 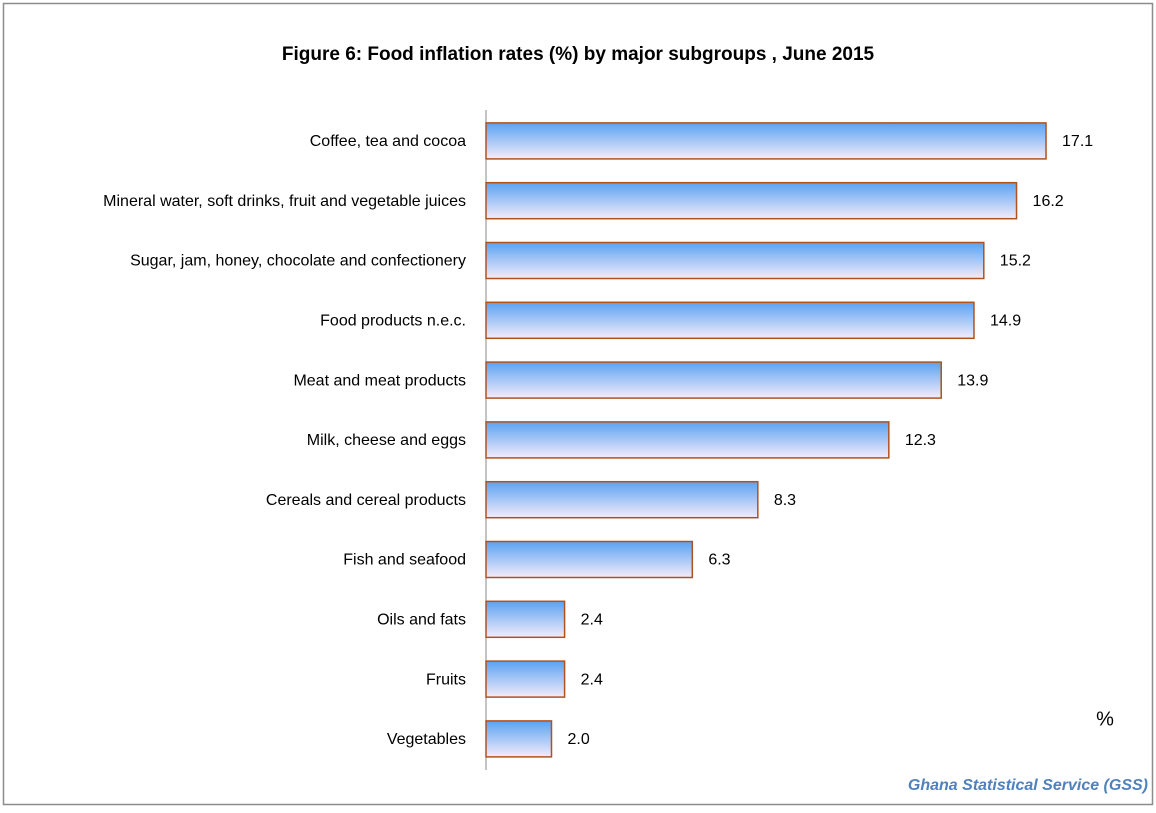 I want to click on data-label: 13.9, so click(x=972, y=380).